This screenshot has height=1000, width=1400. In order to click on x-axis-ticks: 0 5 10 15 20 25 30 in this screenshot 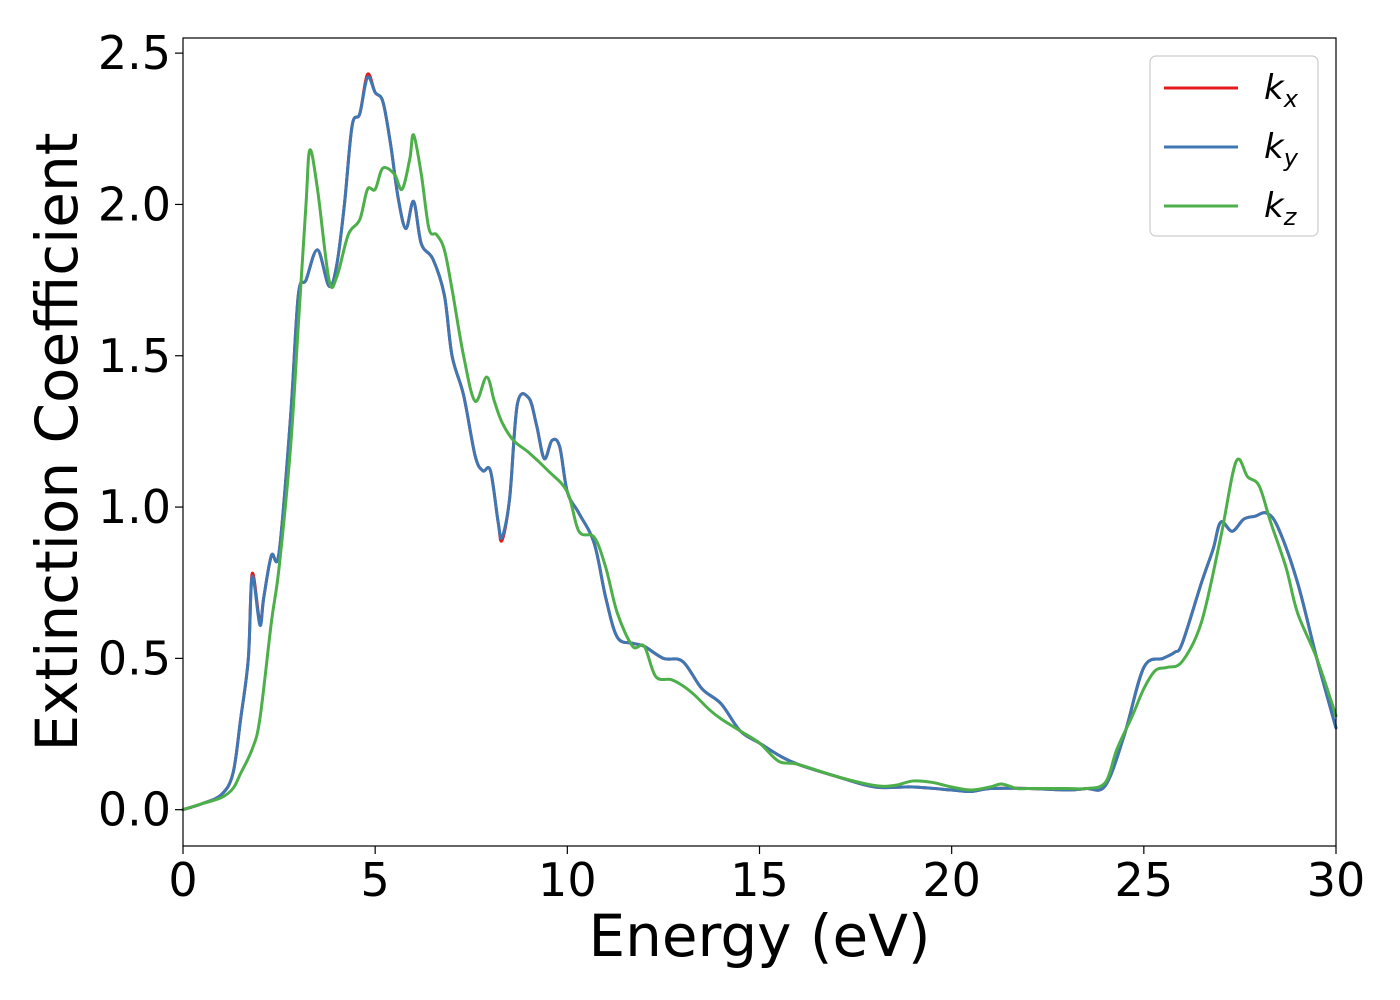, I will do `click(766, 876)`.